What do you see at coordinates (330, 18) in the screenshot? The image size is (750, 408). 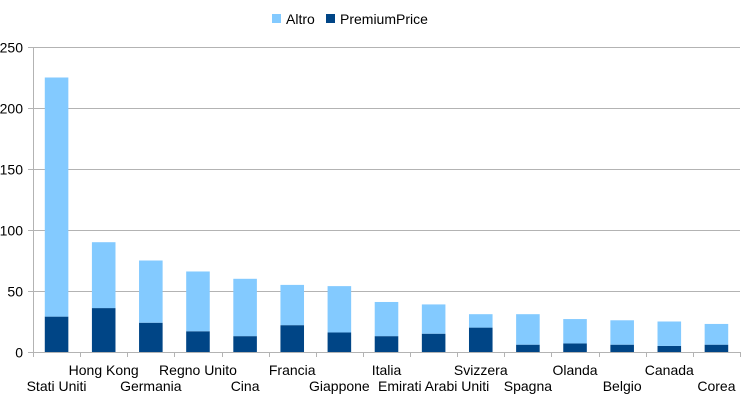 I see `legend-swatch-premiumprice` at bounding box center [330, 18].